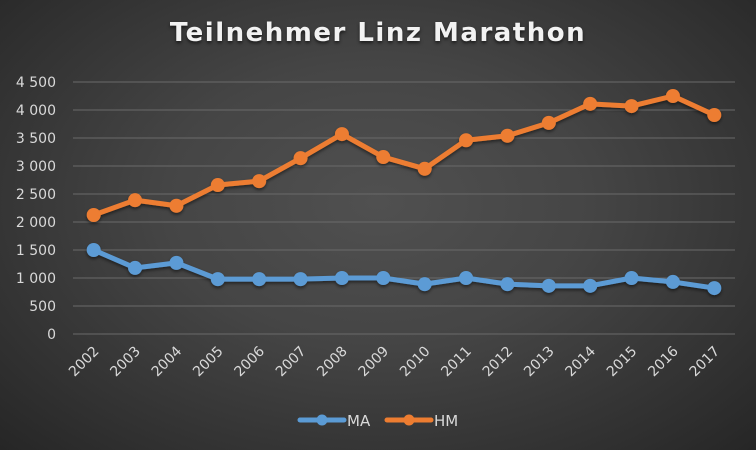 Image resolution: width=756 pixels, height=450 pixels. Describe the element at coordinates (167, 361) in the screenshot. I see `x-tick-label: 2004` at that location.